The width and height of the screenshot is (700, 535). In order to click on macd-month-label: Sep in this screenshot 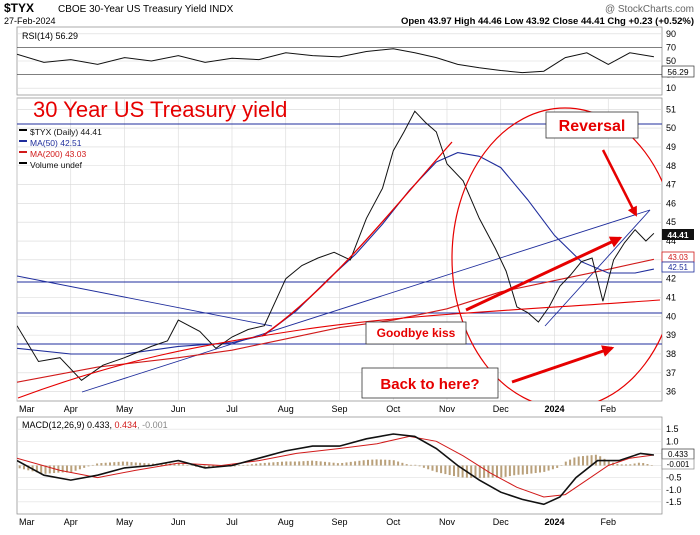, I will do `click(339, 522)`.